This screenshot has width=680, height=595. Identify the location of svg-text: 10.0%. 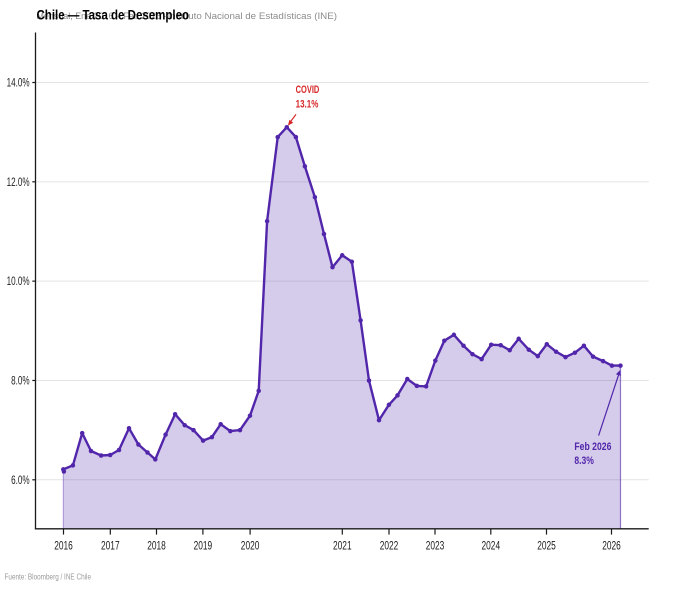
(18, 282).